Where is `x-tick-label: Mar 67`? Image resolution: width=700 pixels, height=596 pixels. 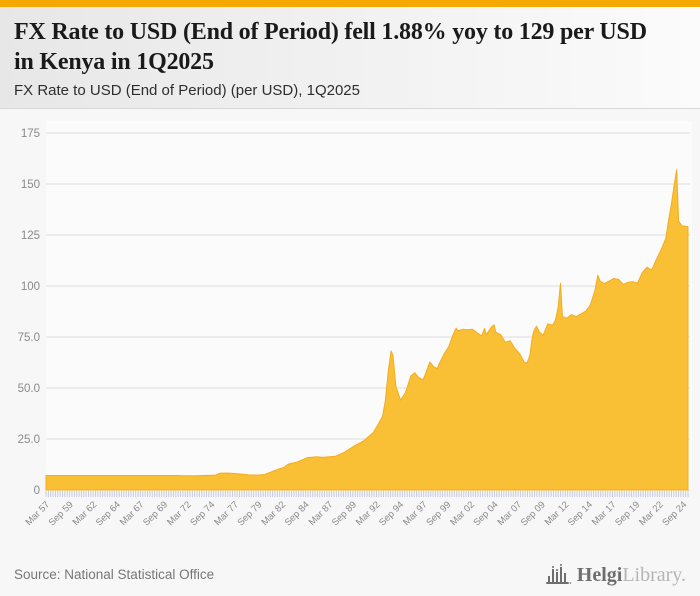 x-tick-label: Mar 67 is located at coordinates (132, 513).